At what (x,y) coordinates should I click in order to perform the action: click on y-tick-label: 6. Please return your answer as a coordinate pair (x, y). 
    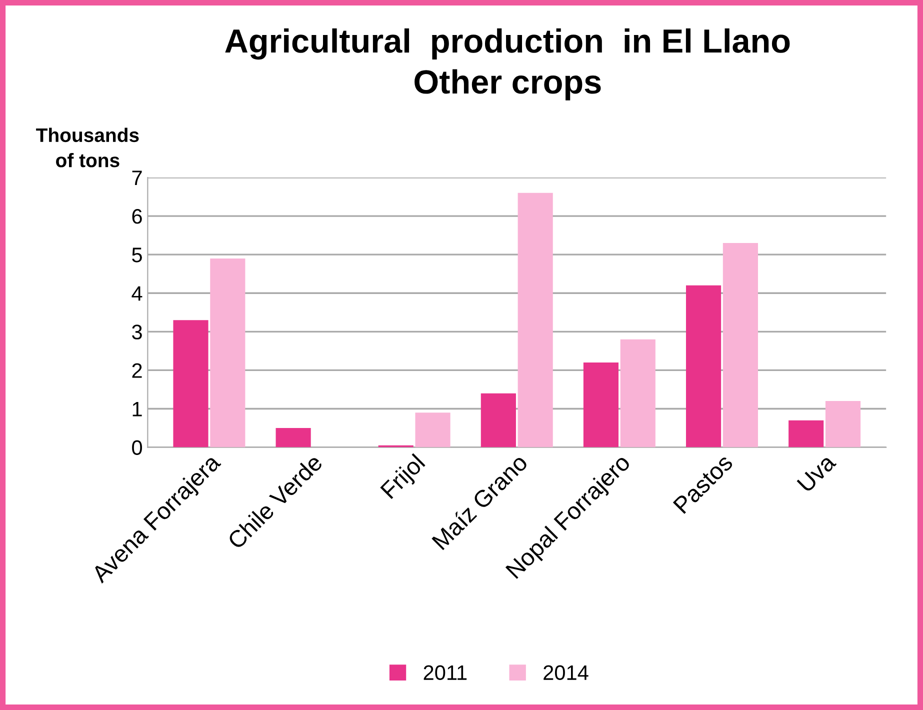
    Looking at the image, I should click on (137, 216).